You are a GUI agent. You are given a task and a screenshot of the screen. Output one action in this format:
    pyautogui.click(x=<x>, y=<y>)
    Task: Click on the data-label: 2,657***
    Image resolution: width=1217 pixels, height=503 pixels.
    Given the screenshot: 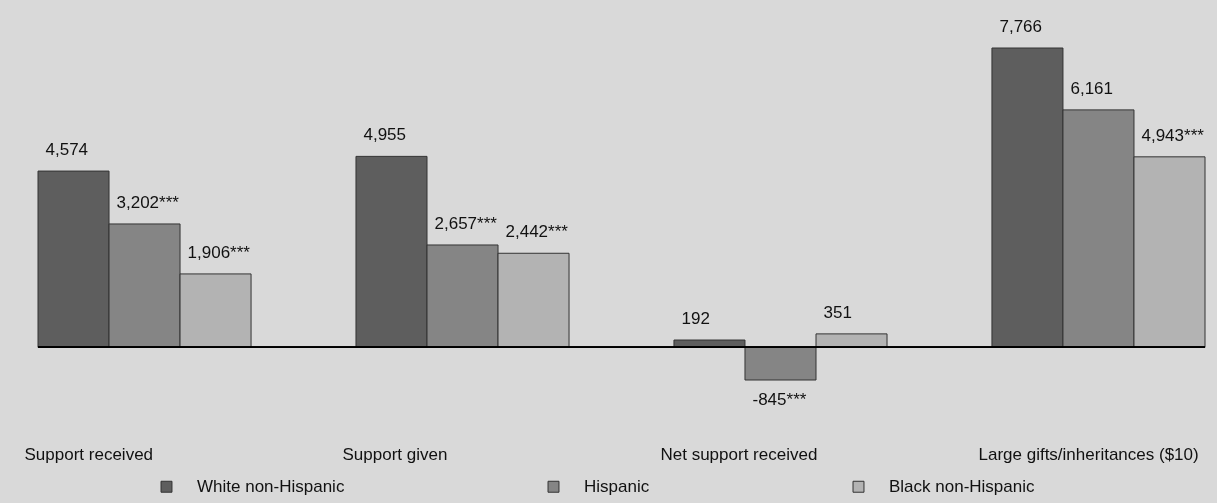 What is the action you would take?
    pyautogui.click(x=466, y=223)
    